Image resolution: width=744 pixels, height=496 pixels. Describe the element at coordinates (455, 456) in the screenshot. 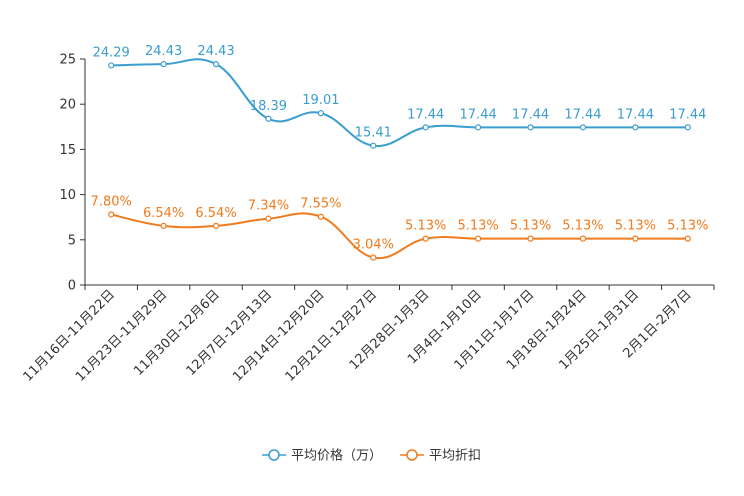

I see `legend-label: 平均折扣` at that location.